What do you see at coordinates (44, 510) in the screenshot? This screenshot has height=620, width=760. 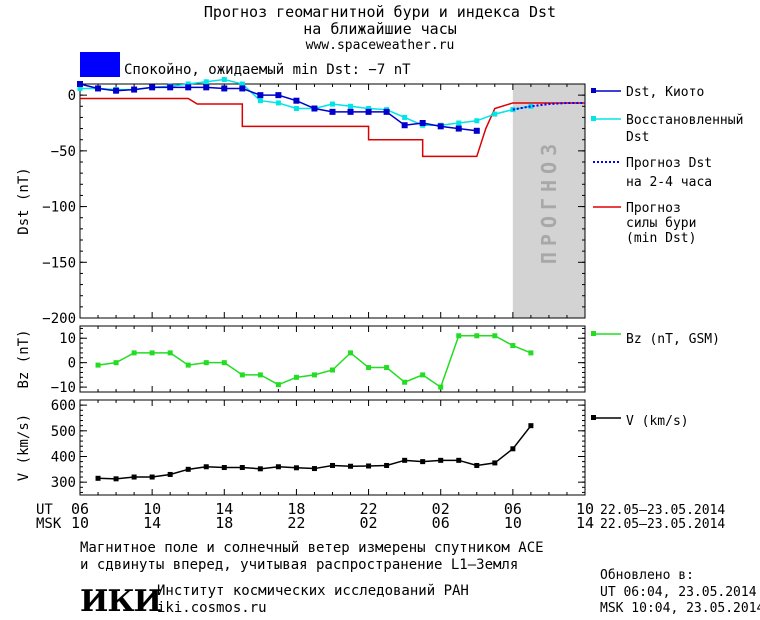 I see `ut-label: UT` at bounding box center [44, 510].